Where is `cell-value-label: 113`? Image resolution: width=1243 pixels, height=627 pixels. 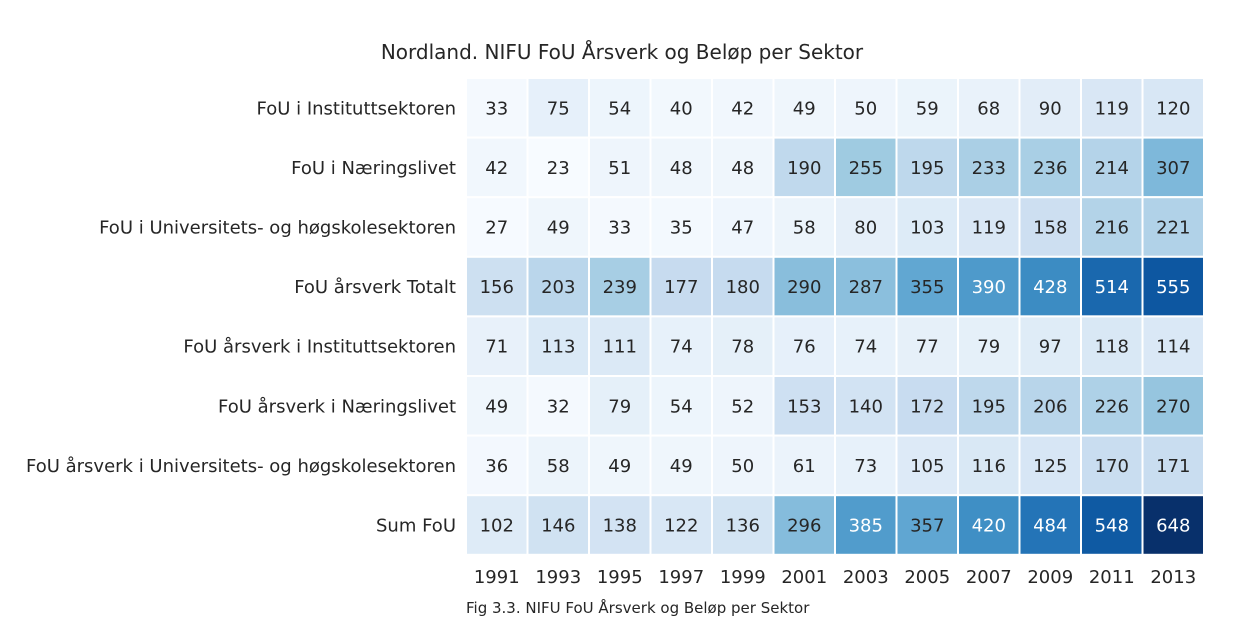
cell-value-label: 113 is located at coordinates (558, 347).